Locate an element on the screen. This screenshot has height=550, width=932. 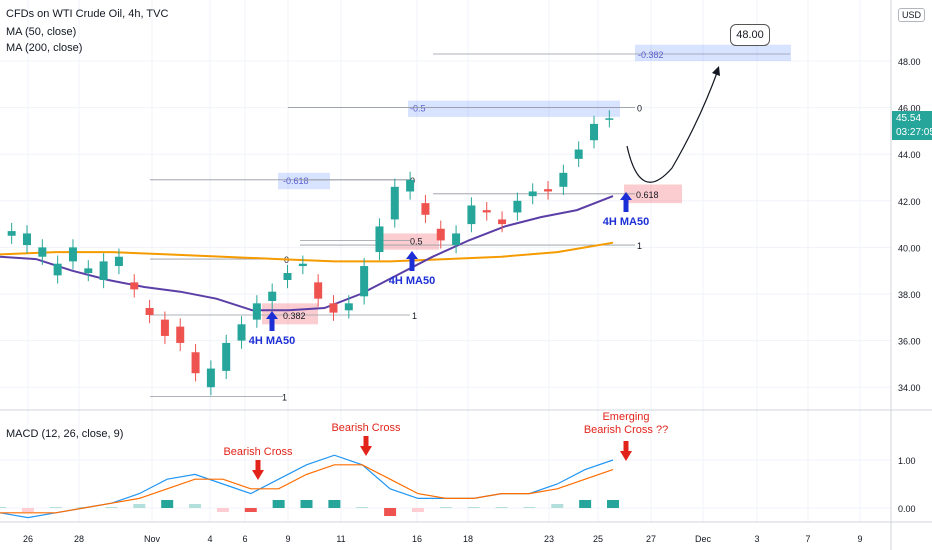
time-tick-label: 25 is located at coordinates (598, 539).